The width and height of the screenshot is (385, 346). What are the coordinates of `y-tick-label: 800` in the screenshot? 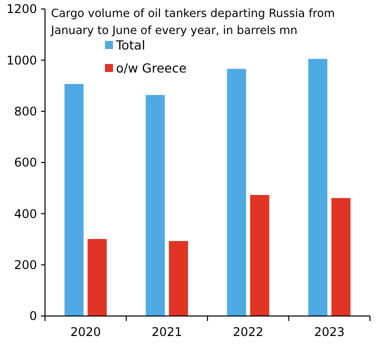 It's located at (25, 111).